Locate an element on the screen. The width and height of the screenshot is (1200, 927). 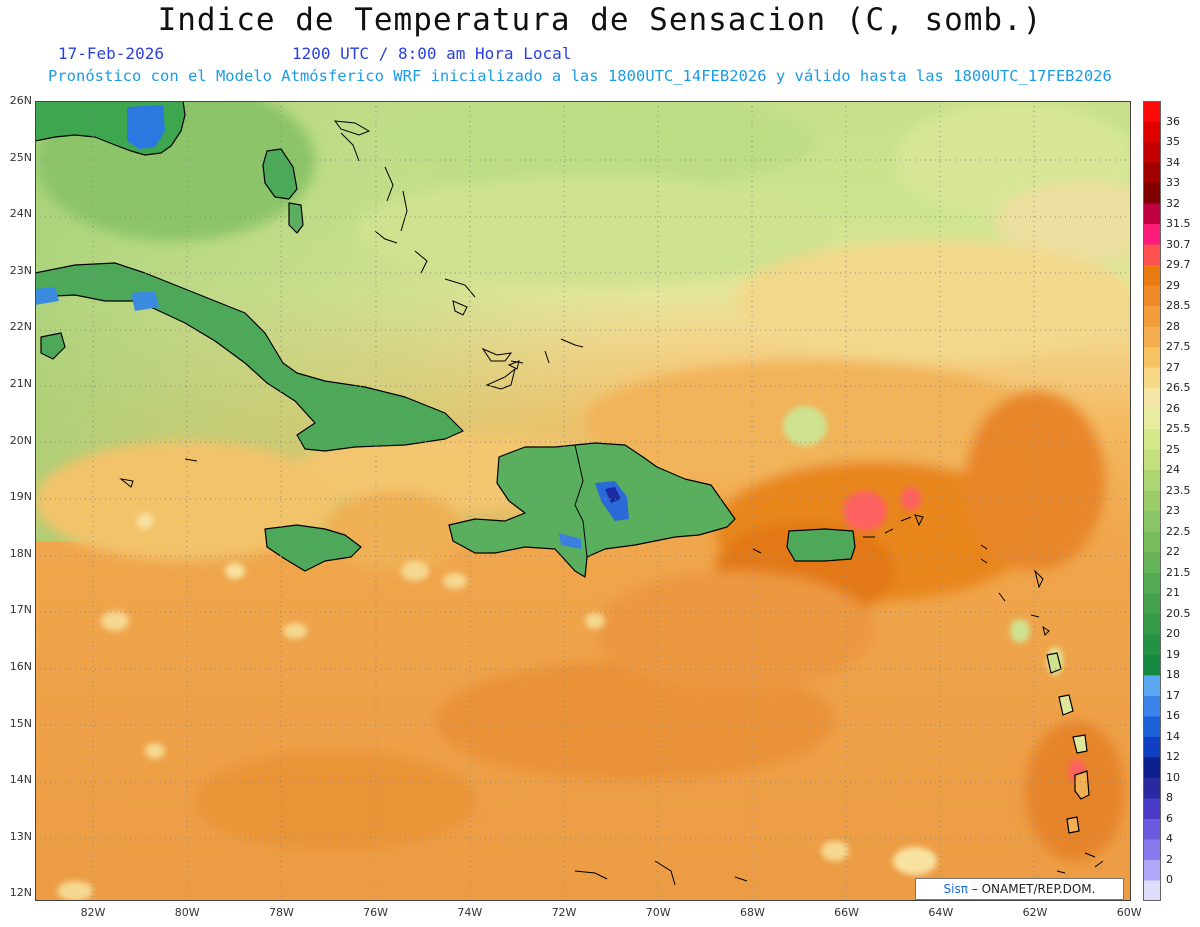
latitude-label: 23N is located at coordinates (20, 270).